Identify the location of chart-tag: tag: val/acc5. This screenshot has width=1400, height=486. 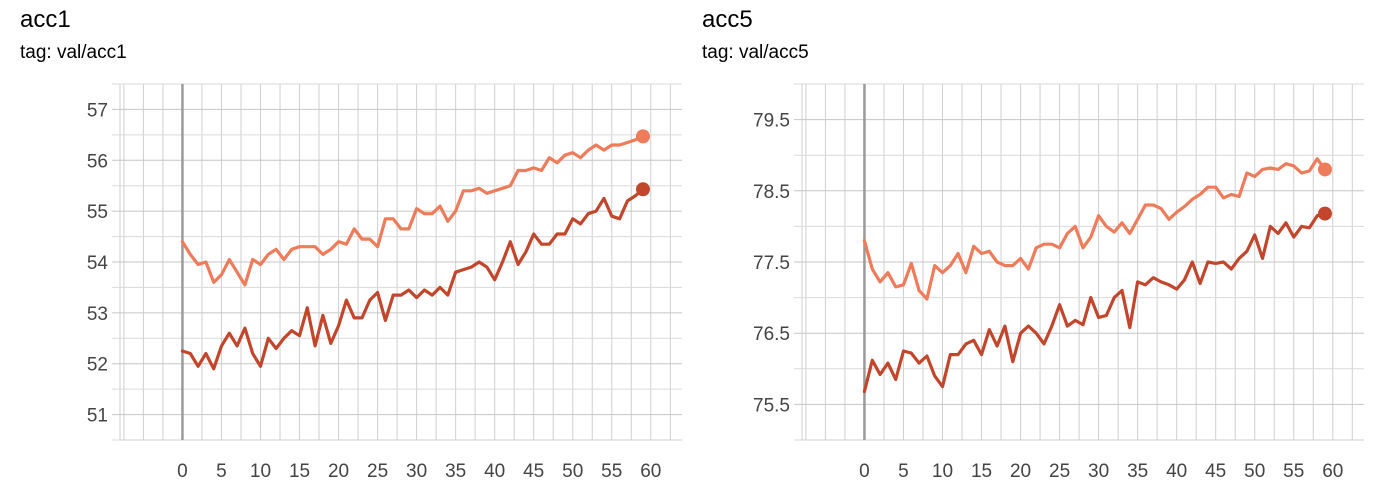
(755, 52).